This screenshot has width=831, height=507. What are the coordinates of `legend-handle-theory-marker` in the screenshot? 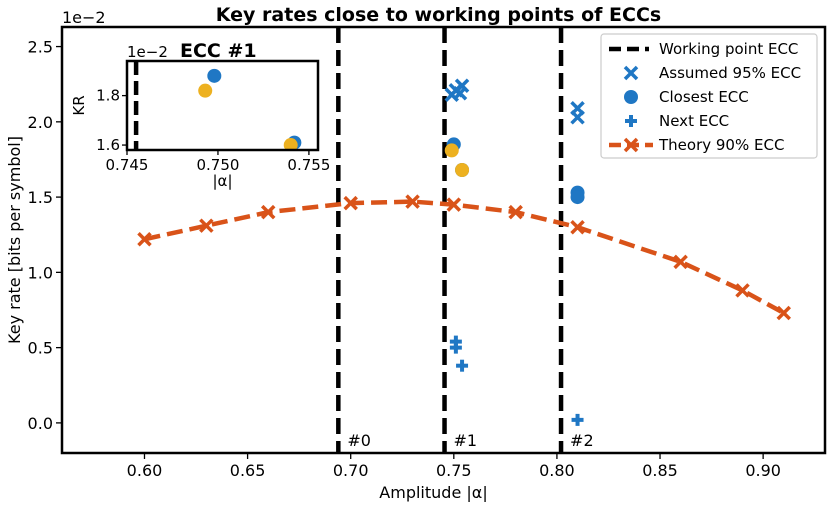 It's located at (631, 145).